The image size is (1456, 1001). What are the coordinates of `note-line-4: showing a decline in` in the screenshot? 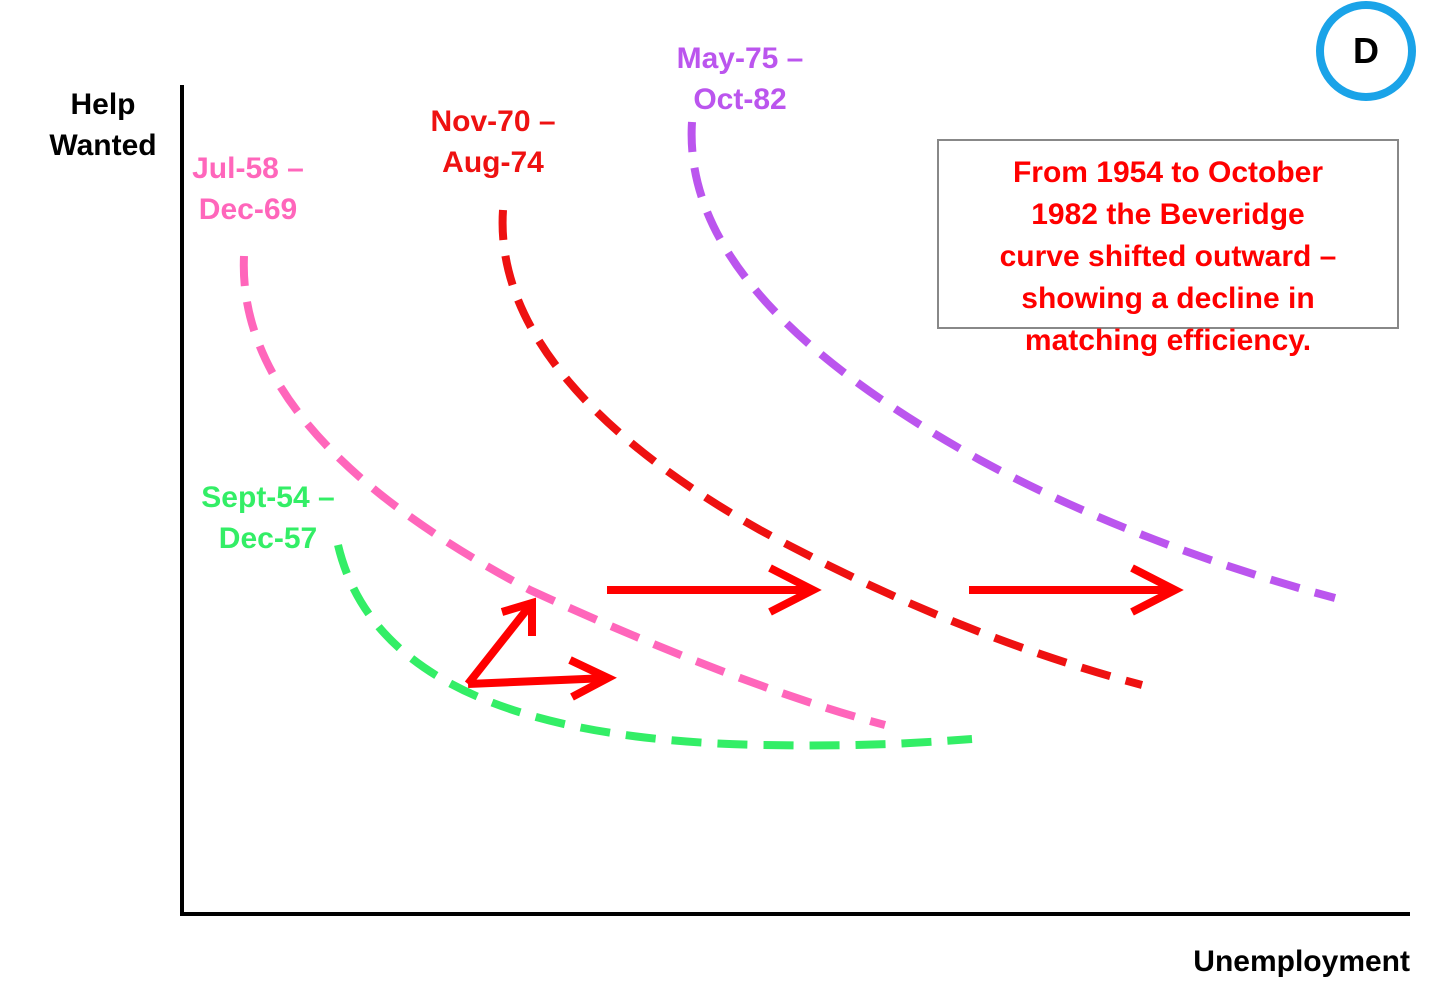 It's located at (1167, 298).